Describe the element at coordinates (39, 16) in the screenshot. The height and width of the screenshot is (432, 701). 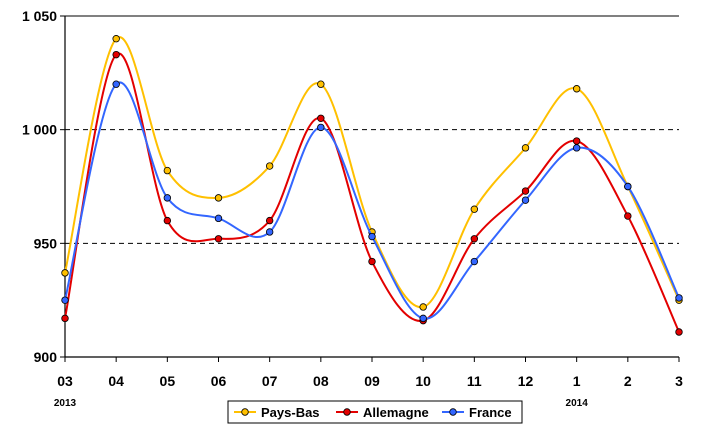
I see `y-tick-label: 1 050` at that location.